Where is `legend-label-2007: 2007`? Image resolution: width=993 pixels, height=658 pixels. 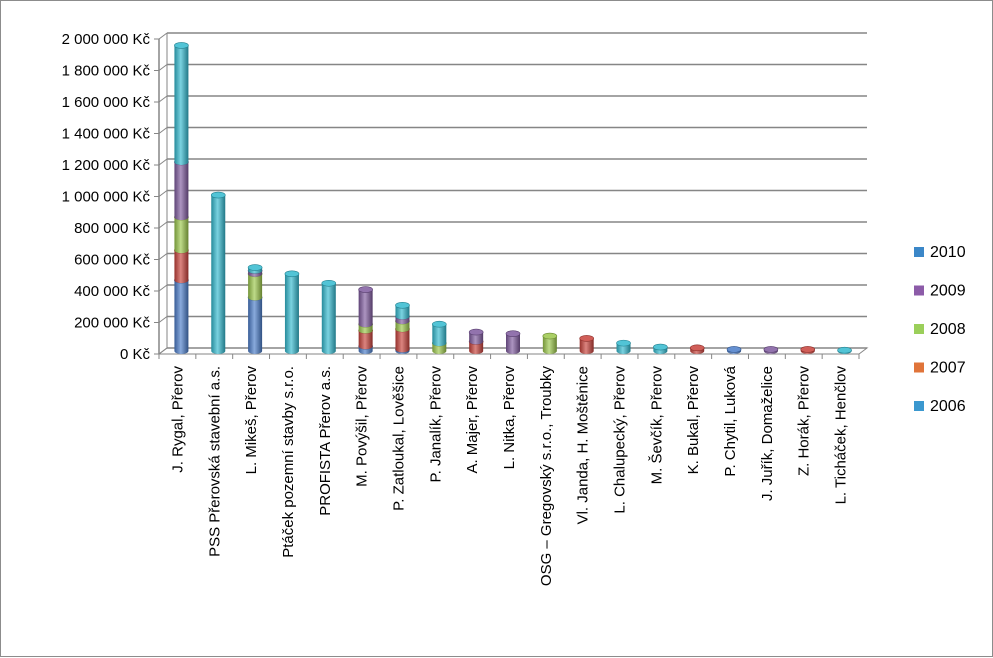 legend-label-2007: 2007 is located at coordinates (948, 368).